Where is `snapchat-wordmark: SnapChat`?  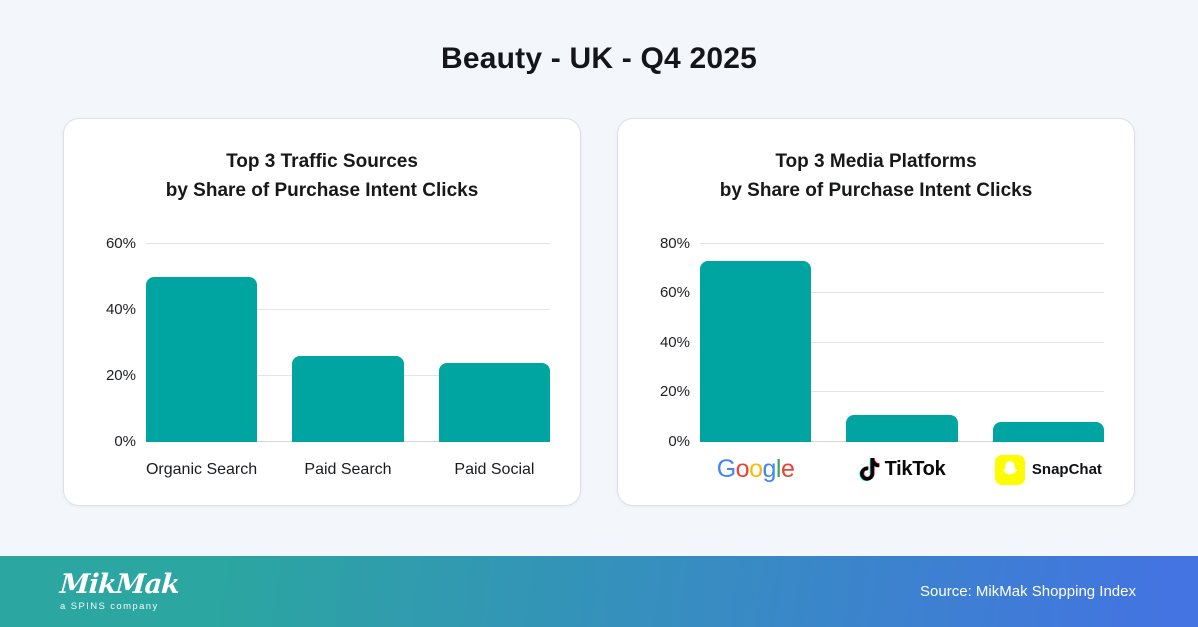 snapchat-wordmark: SnapChat is located at coordinates (1066, 470).